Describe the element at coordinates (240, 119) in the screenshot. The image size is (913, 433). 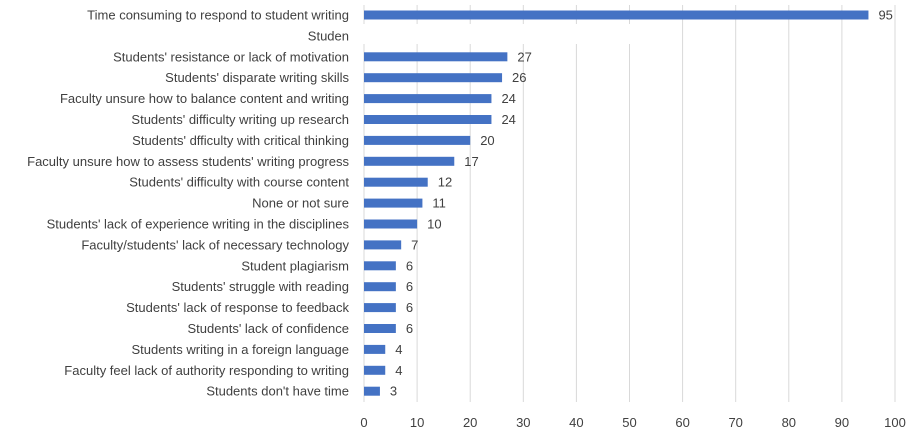
I see `category-label: Students' difficulty writing up research` at that location.